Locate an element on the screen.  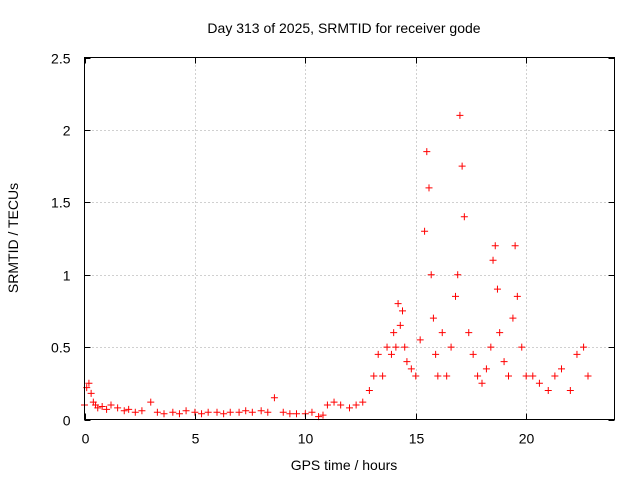
y-tick-label: 0 is located at coordinates (67, 421).